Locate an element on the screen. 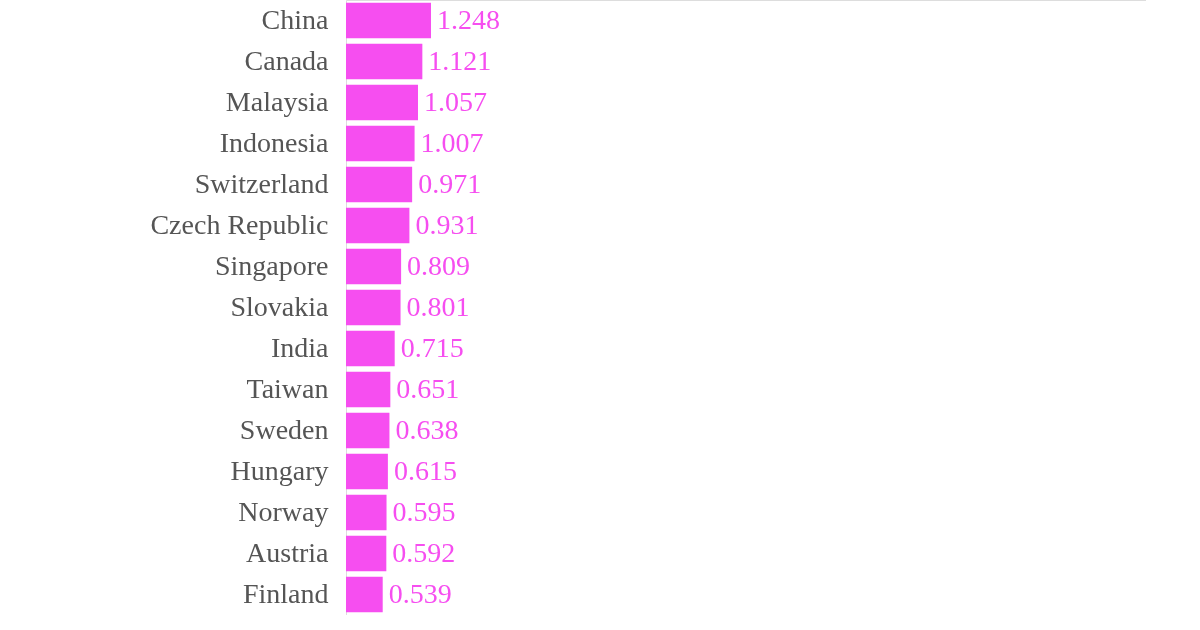 The width and height of the screenshot is (1200, 630). y-tick-label: Malaysia is located at coordinates (277, 101).